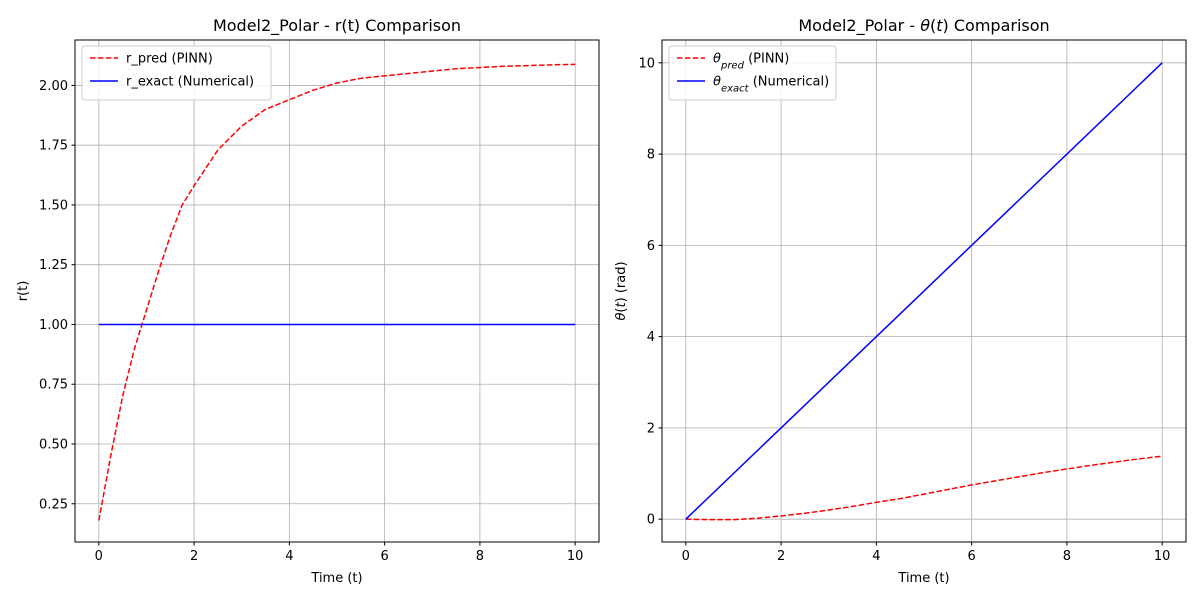 The image size is (1200, 600). I want to click on legend-label-1: θpred (PINN), so click(751, 62).